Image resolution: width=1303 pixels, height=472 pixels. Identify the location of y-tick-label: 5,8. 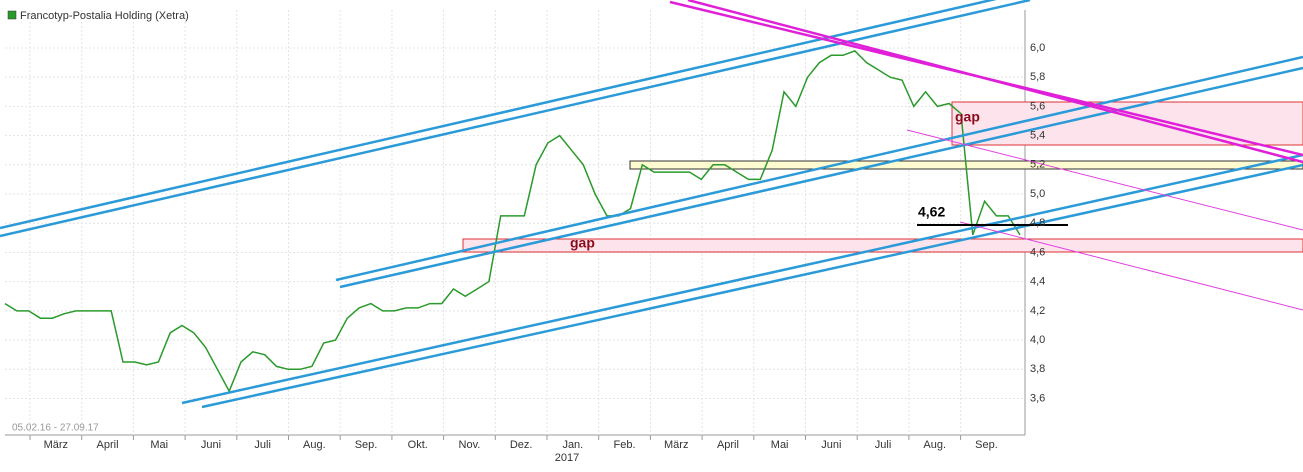
(1037, 77).